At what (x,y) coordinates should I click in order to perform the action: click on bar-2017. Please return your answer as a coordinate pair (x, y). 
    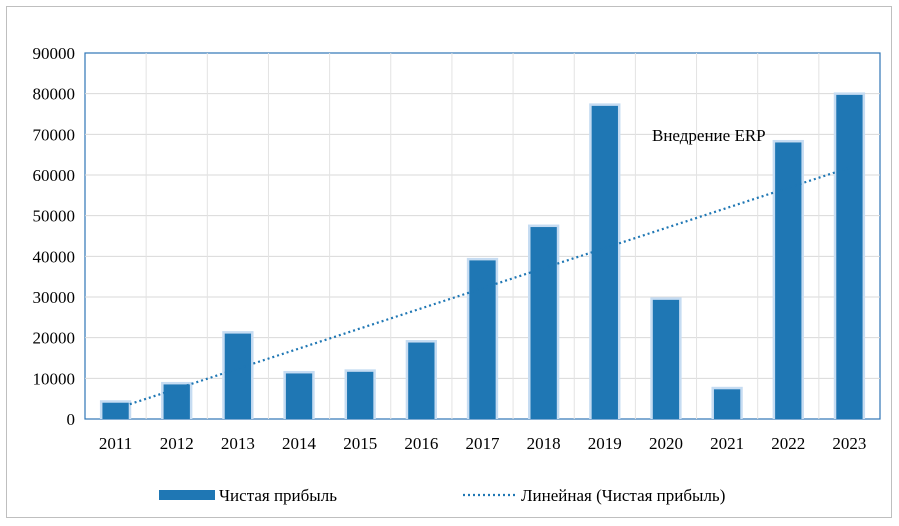
    Looking at the image, I should click on (482, 339).